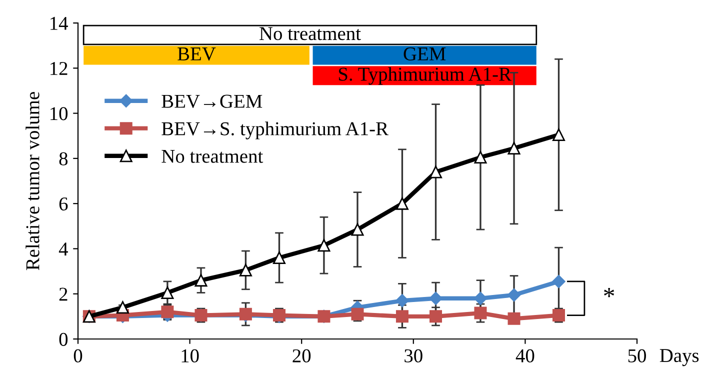 The height and width of the screenshot is (382, 709). Describe the element at coordinates (425, 53) in the screenshot. I see `band-label: GEM` at that location.